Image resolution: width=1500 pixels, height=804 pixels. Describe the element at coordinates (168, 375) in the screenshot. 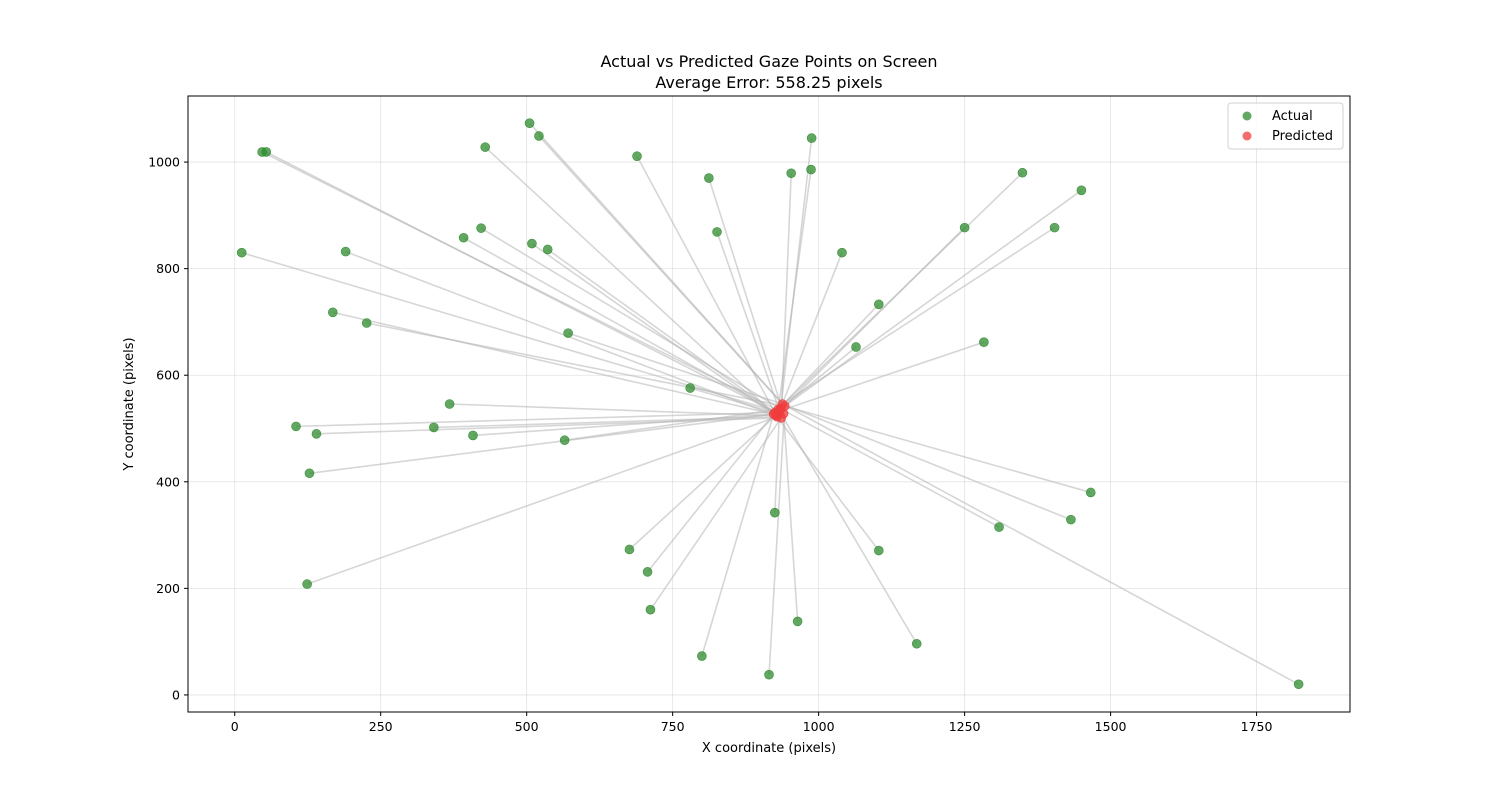

I see `y-tick-label: 600` at that location.